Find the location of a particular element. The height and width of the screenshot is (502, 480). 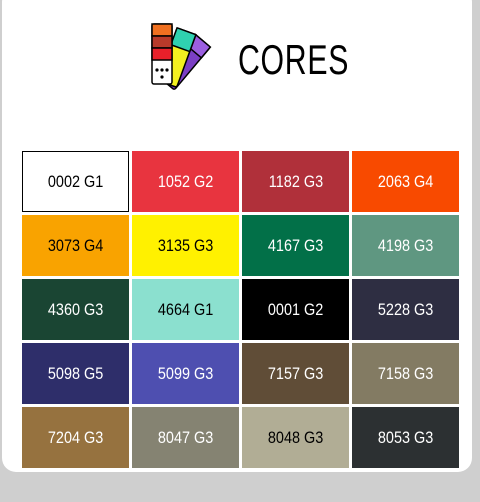

swatch-label: 3073 G4 is located at coordinates (75, 245).